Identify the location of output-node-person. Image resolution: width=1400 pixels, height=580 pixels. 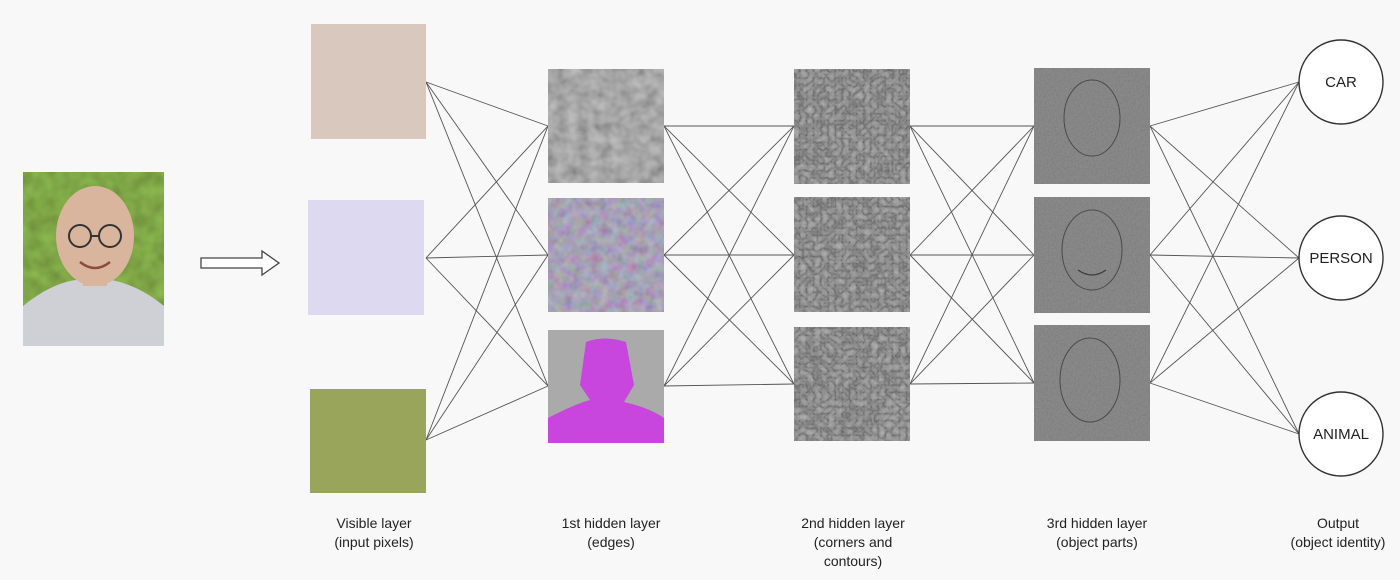
(1341, 258).